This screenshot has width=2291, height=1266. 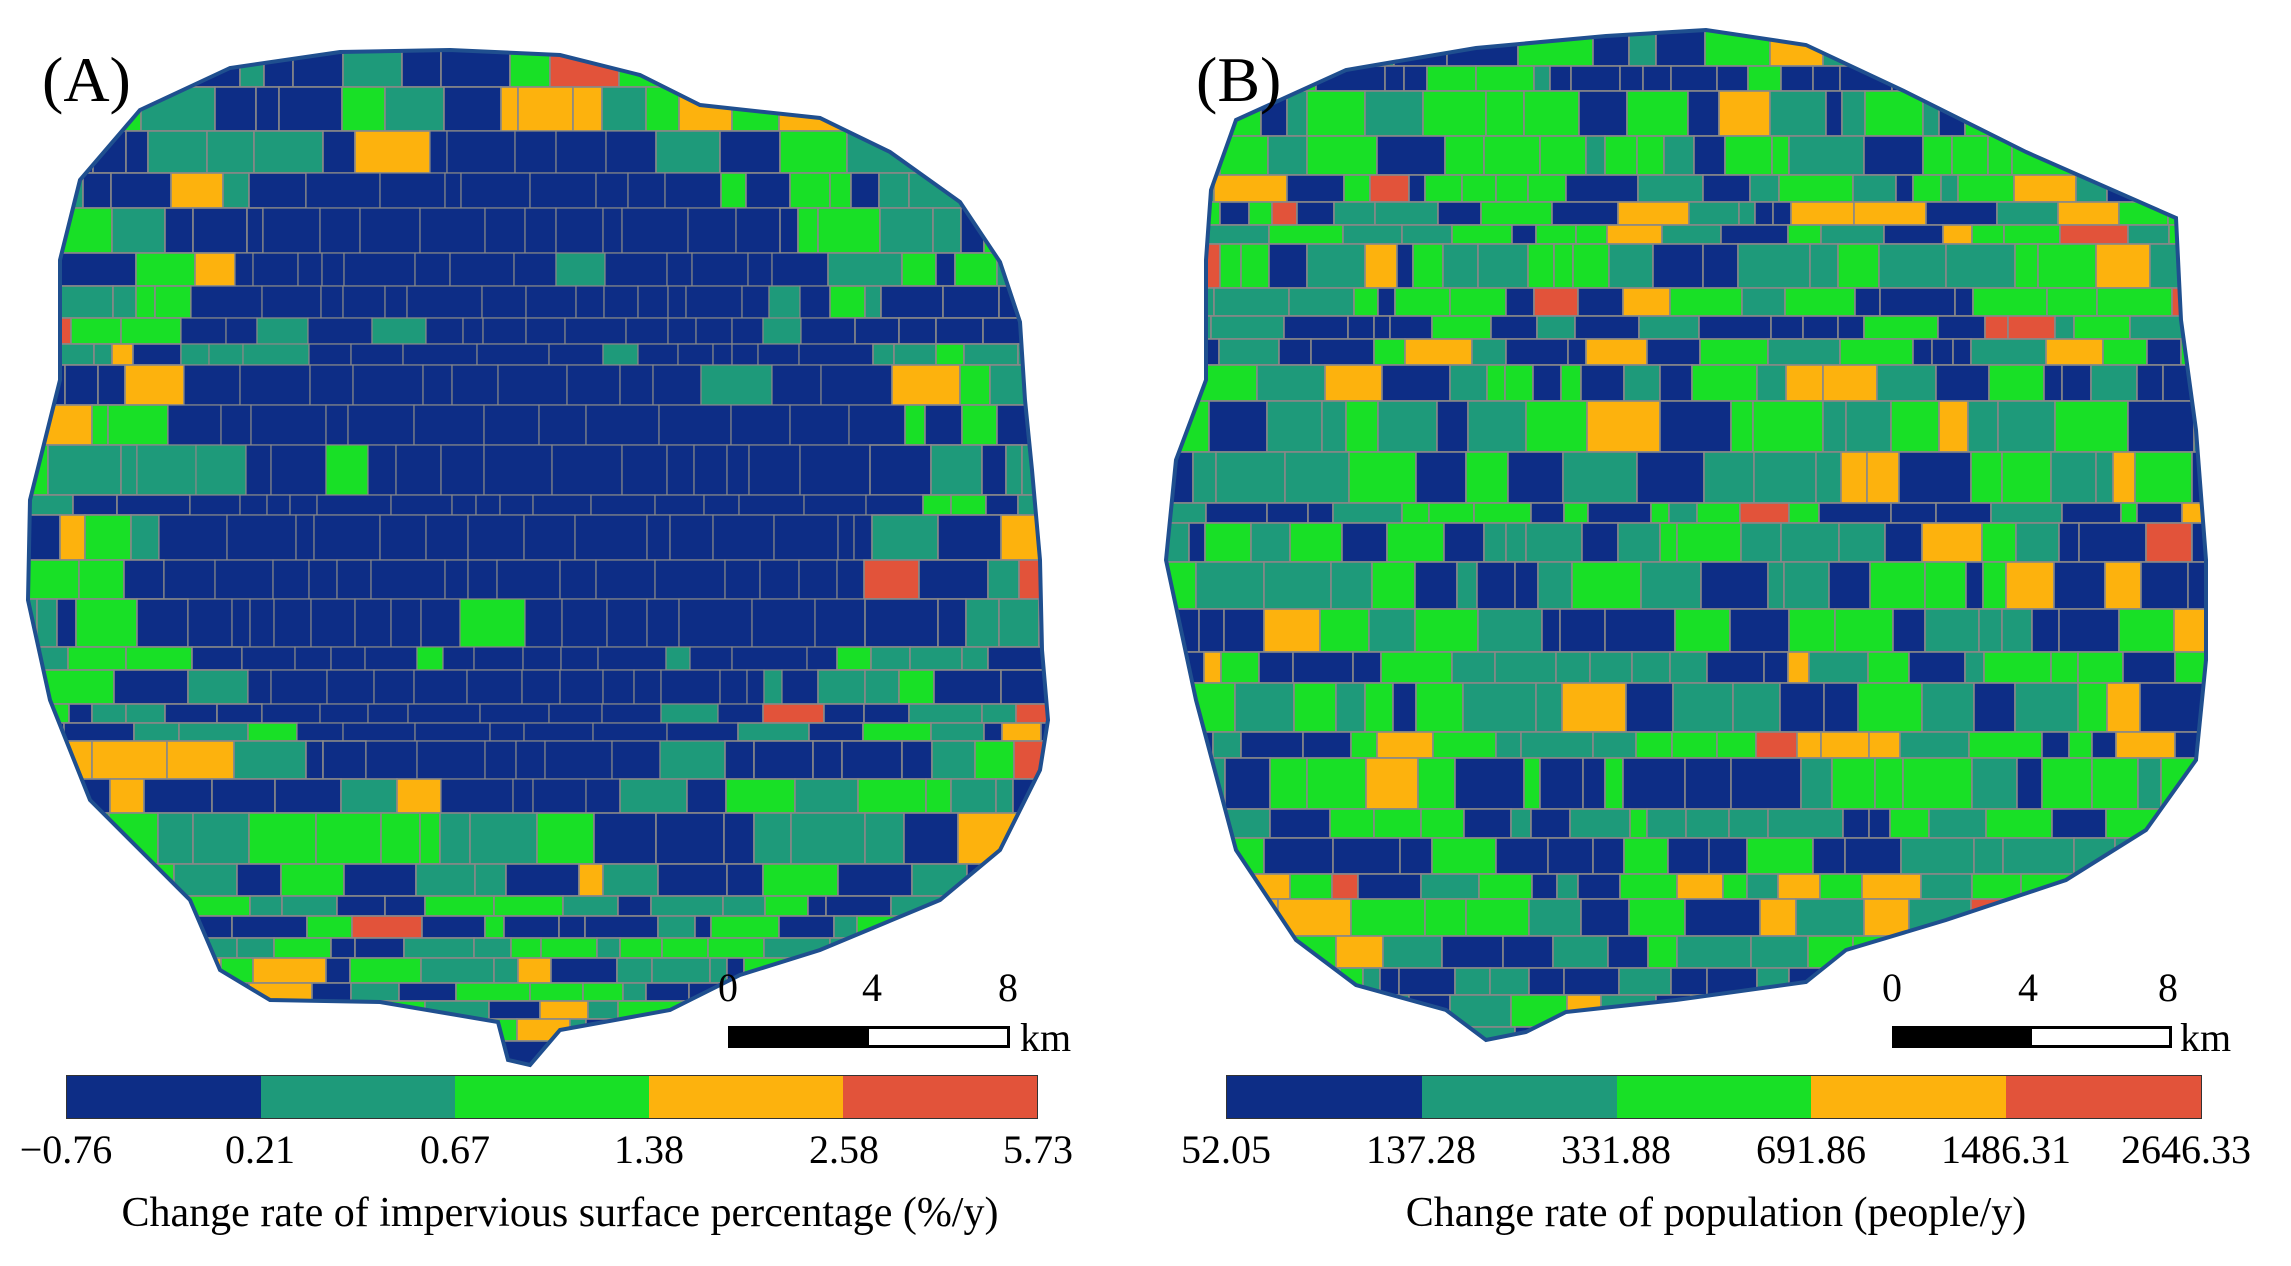 I want to click on legend-break-5: 2646.33, so click(x=2186, y=1149).